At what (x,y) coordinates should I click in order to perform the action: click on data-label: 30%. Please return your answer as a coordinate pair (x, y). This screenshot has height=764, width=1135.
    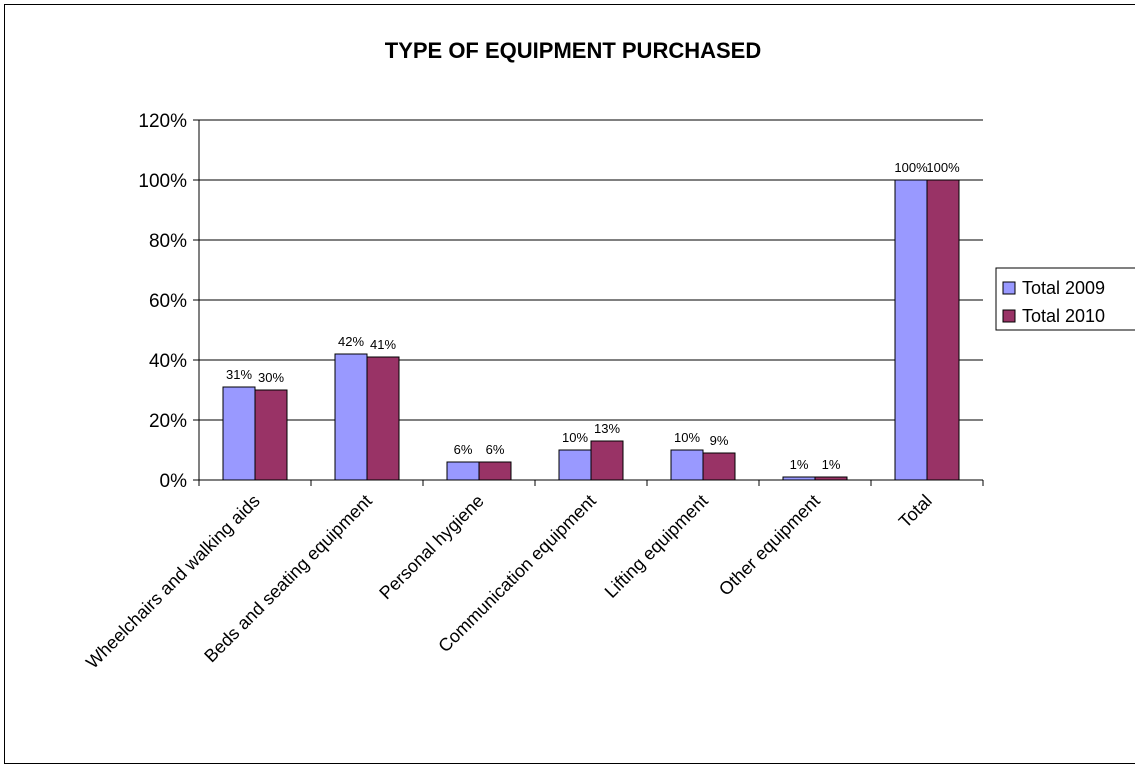
    Looking at the image, I should click on (271, 377).